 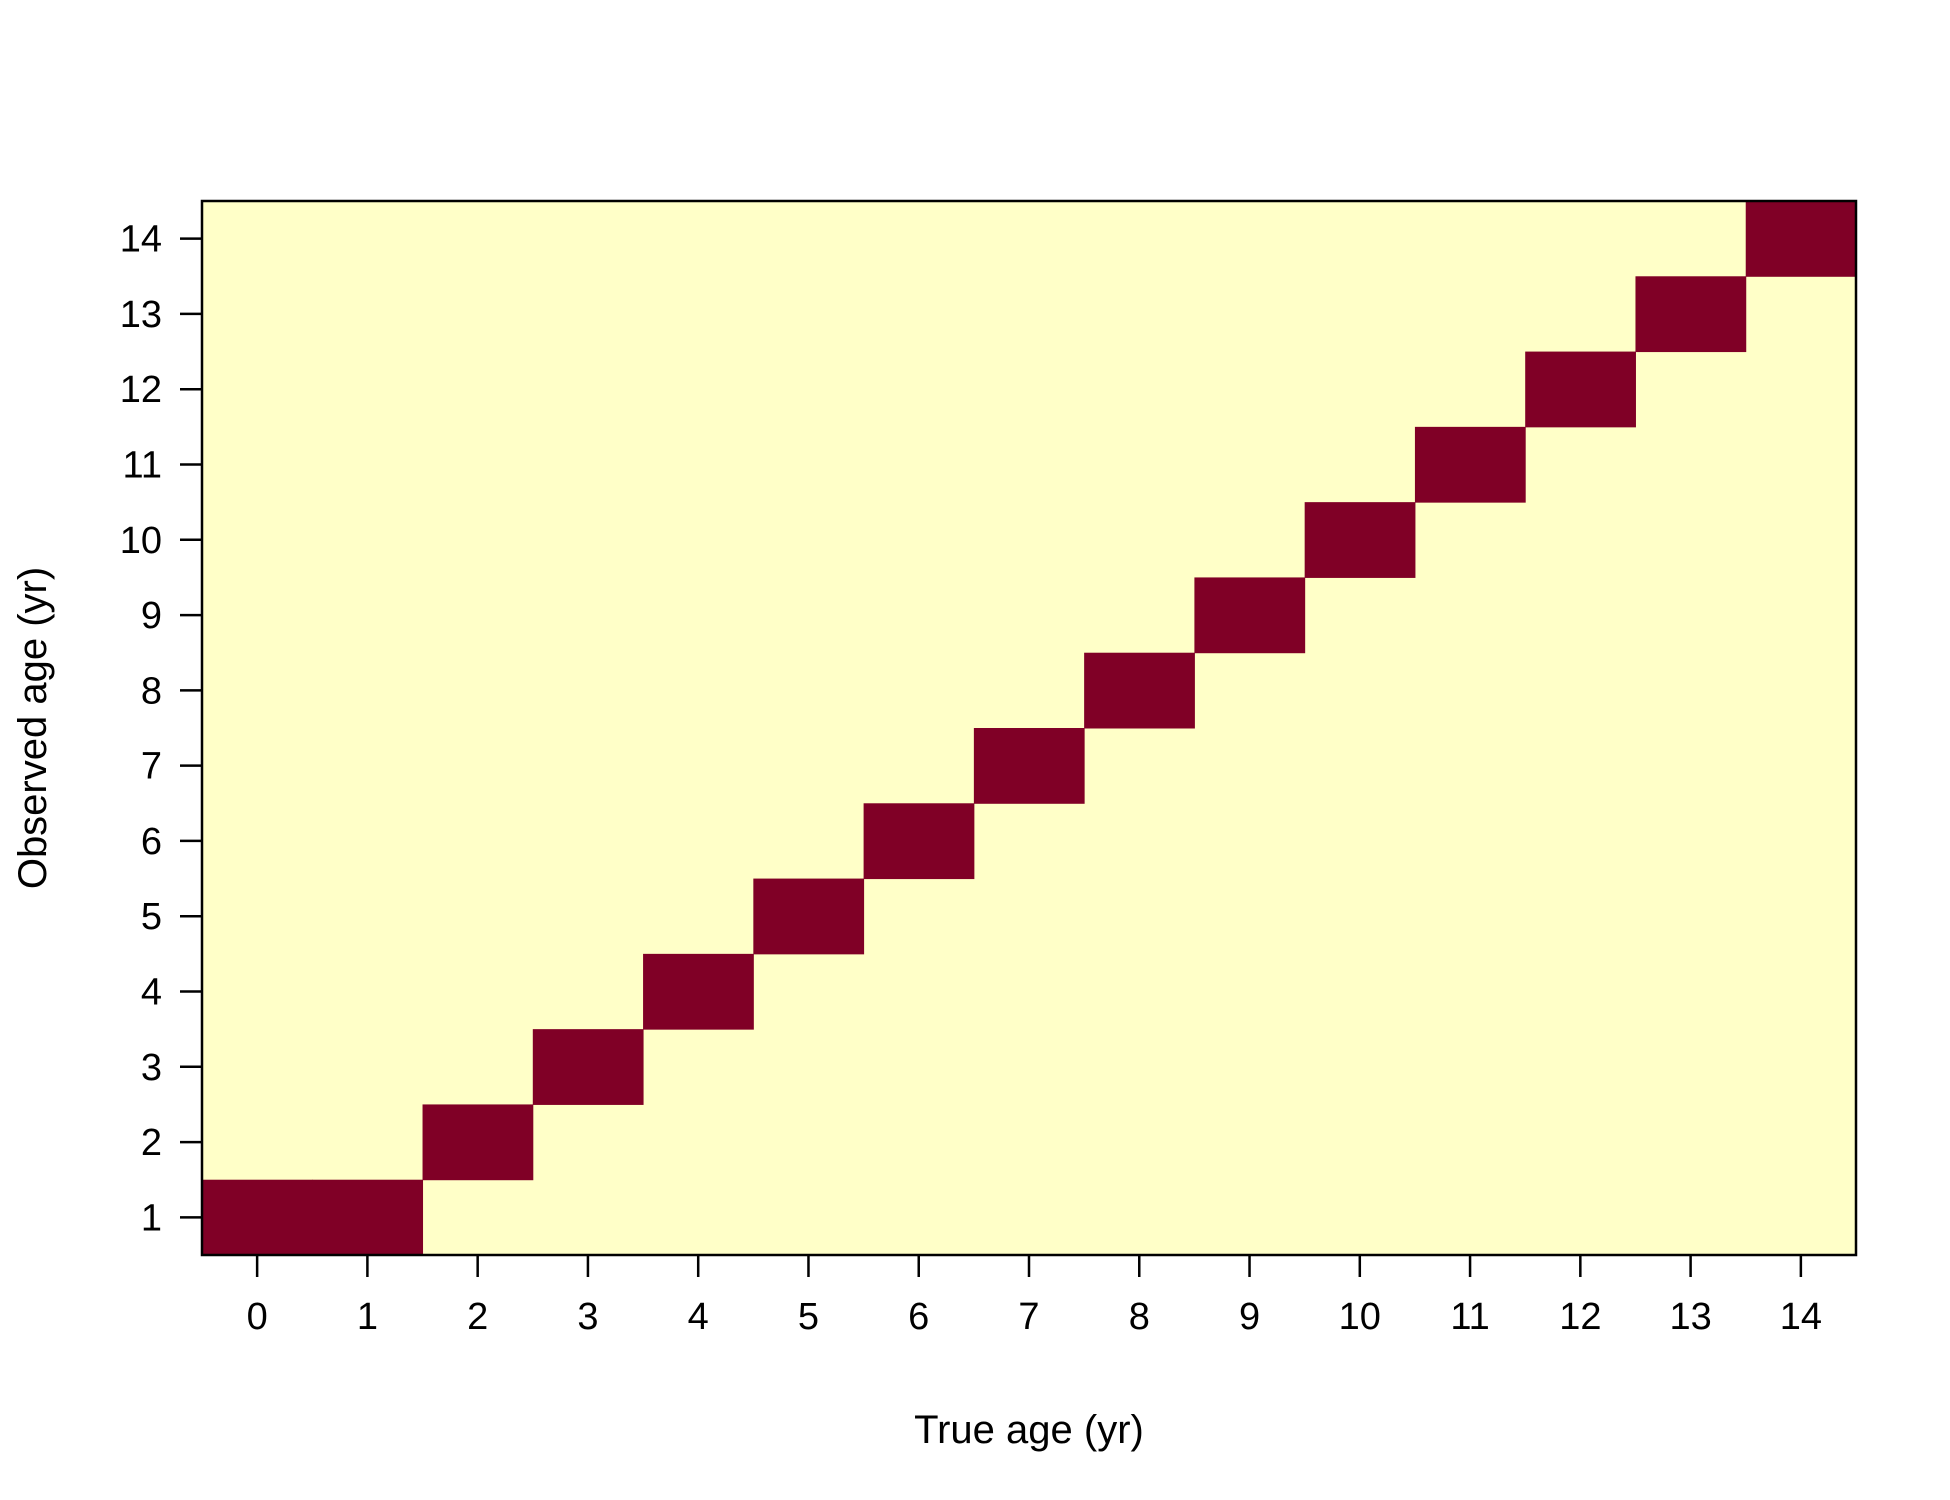 I want to click on x-tick-label-2: 2, so click(x=477, y=1317).